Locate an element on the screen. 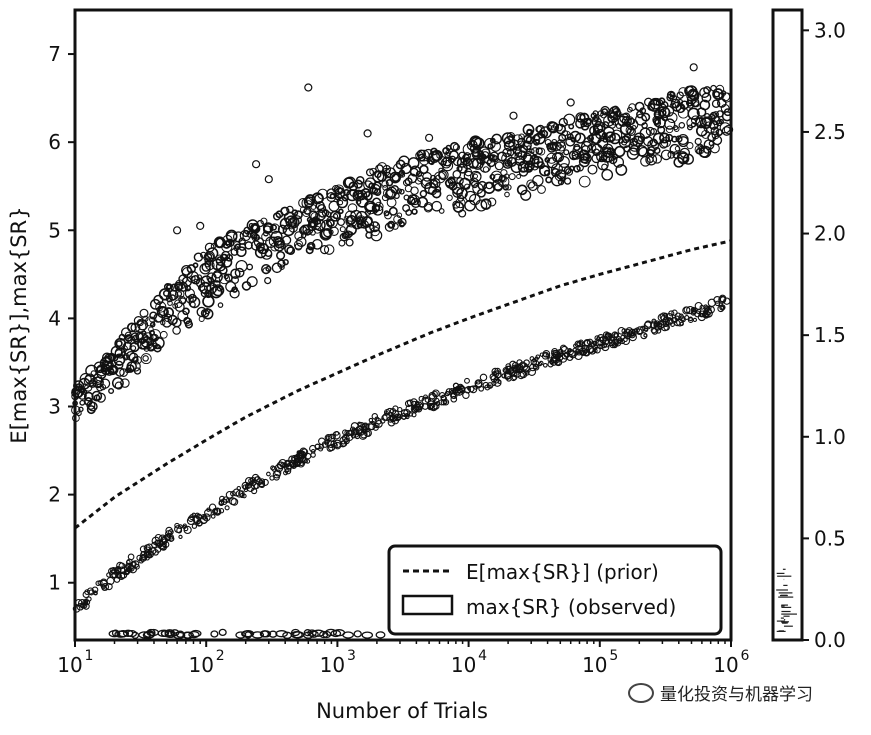 The height and width of the screenshot is (735, 871). x-tick-label: 10 is located at coordinates (725, 665).